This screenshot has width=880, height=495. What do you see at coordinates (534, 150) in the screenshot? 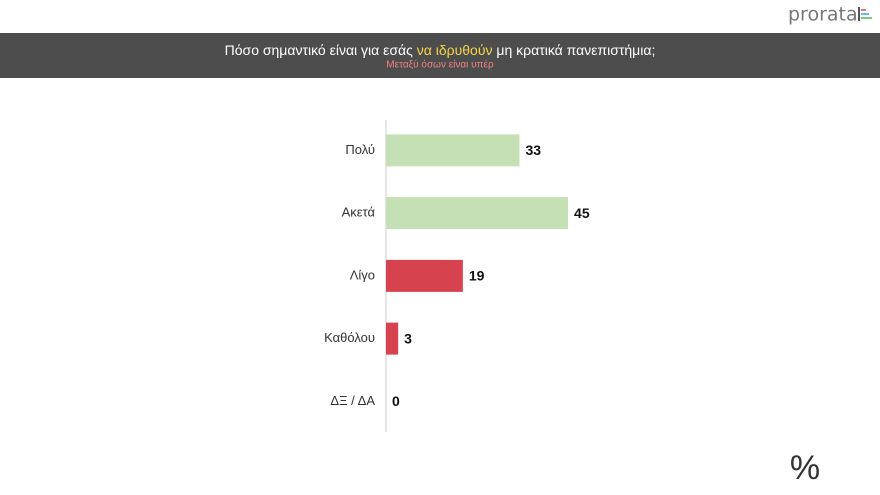
I see `value-label: 33` at bounding box center [534, 150].